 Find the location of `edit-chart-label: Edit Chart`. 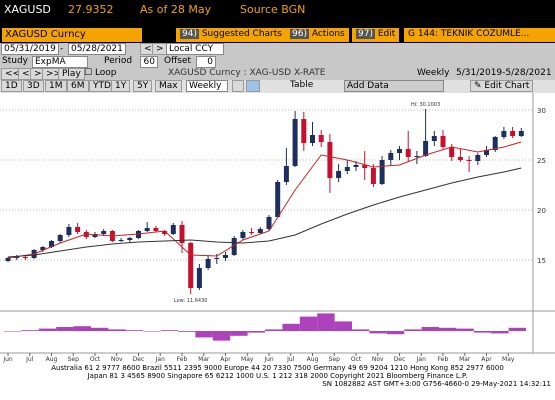

edit-chart-label: Edit Chart is located at coordinates (507, 86).